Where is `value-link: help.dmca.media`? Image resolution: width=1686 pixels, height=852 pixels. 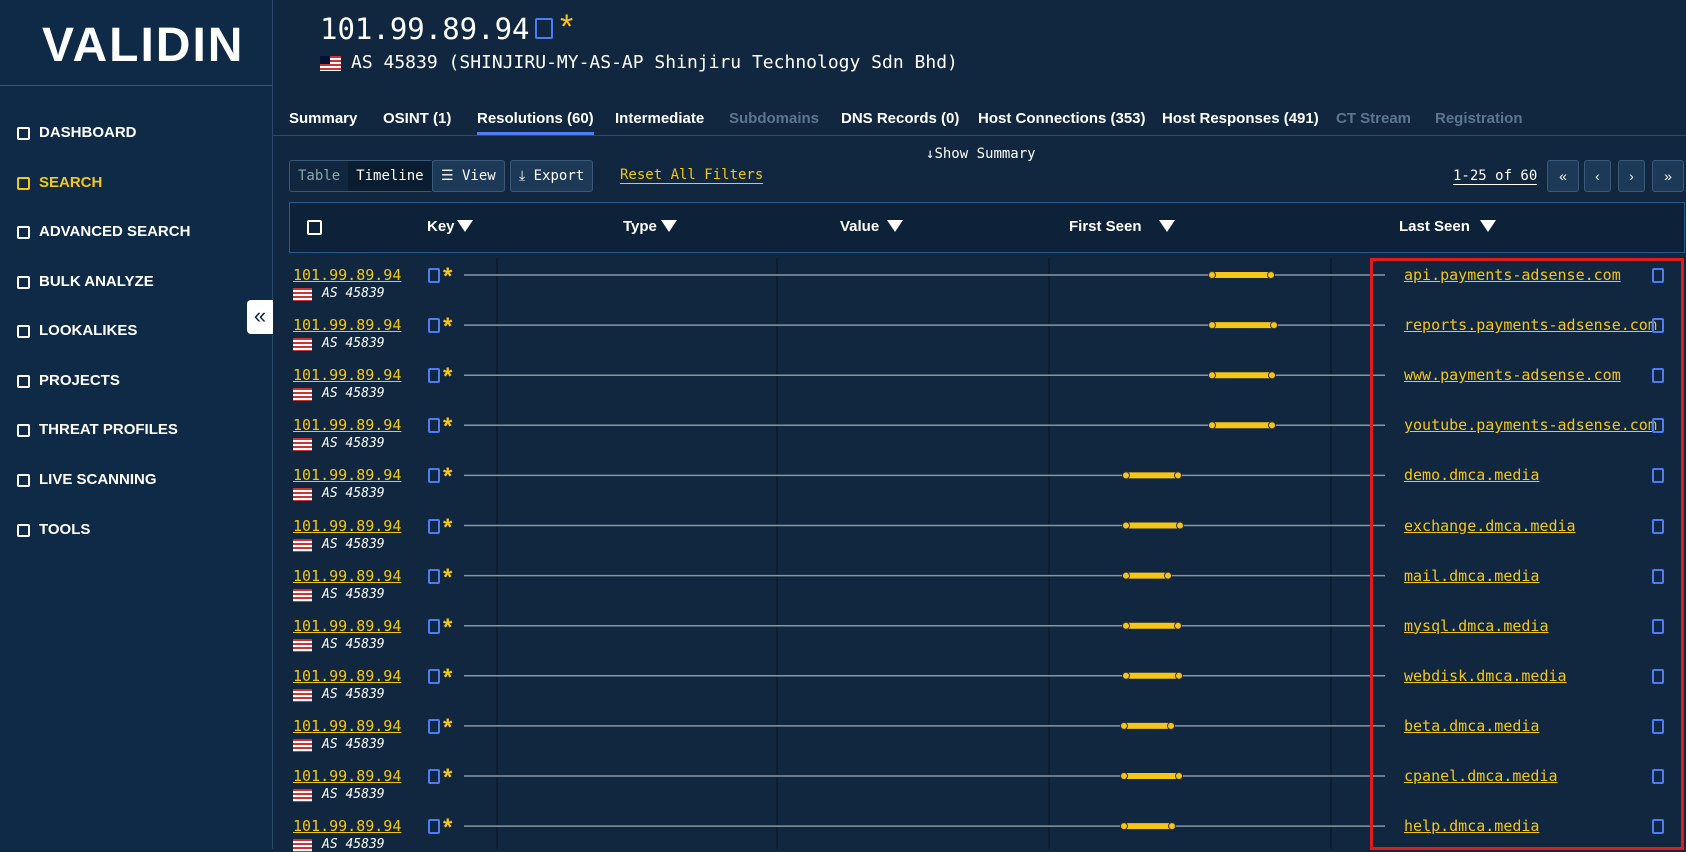
value-link: help.dmca.media is located at coordinates (1472, 826).